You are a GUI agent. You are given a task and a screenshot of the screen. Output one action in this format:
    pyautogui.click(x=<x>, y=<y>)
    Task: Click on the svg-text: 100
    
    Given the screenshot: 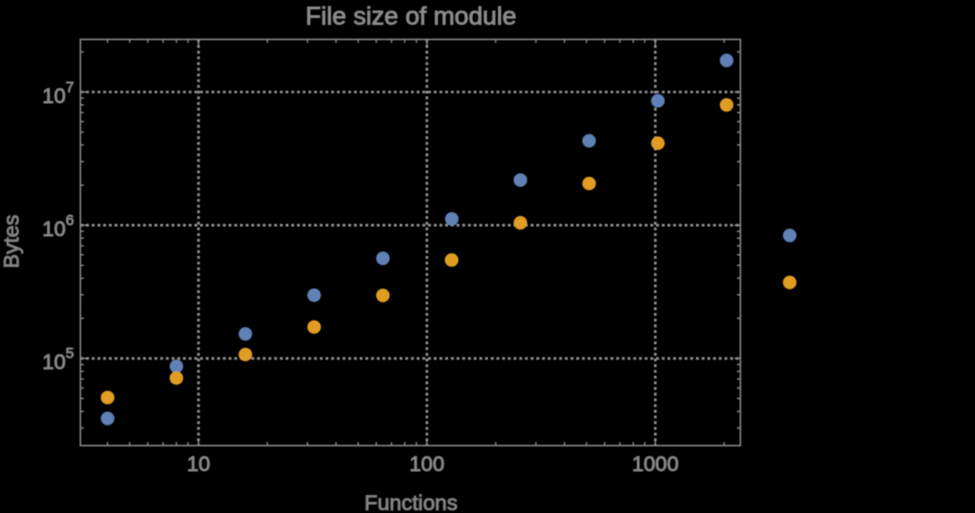 What is the action you would take?
    pyautogui.click(x=426, y=464)
    